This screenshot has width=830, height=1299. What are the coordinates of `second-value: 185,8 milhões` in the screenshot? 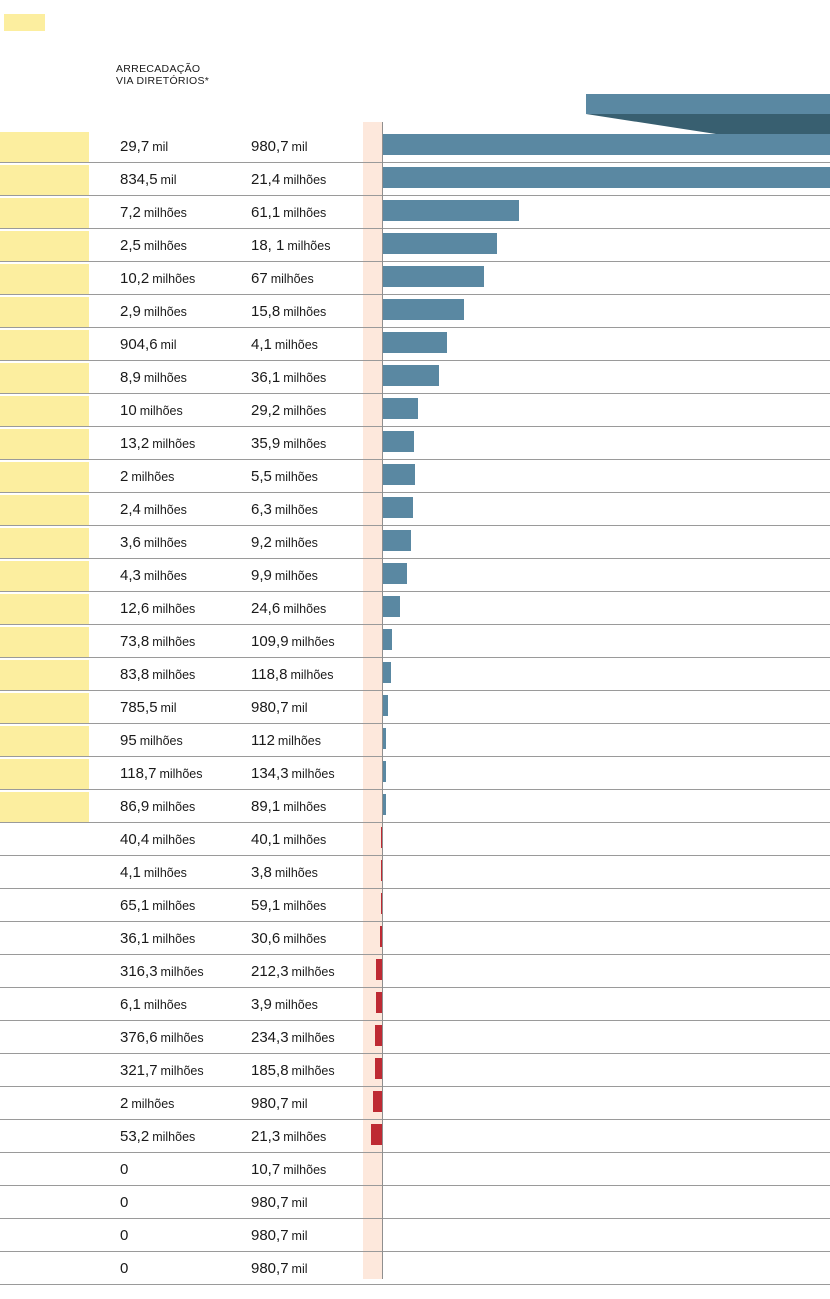 It's located at (293, 1071).